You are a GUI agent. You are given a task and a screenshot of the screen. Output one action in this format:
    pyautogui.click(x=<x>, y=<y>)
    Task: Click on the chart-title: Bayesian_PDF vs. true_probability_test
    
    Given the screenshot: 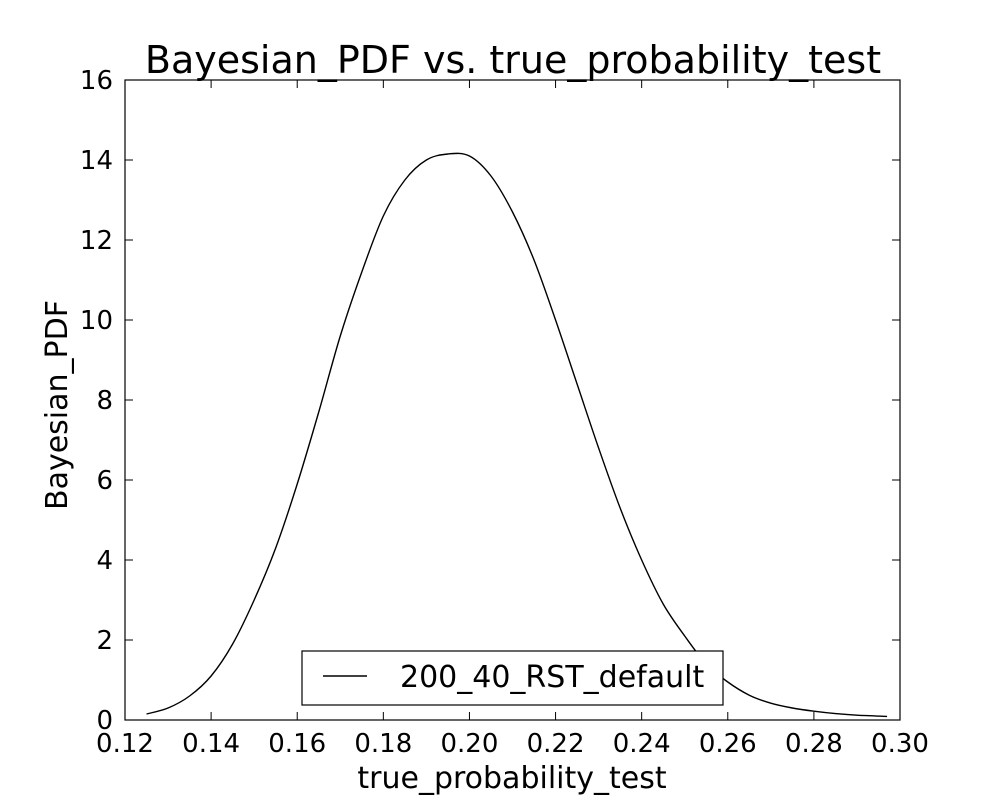 What is the action you would take?
    pyautogui.click(x=513, y=60)
    